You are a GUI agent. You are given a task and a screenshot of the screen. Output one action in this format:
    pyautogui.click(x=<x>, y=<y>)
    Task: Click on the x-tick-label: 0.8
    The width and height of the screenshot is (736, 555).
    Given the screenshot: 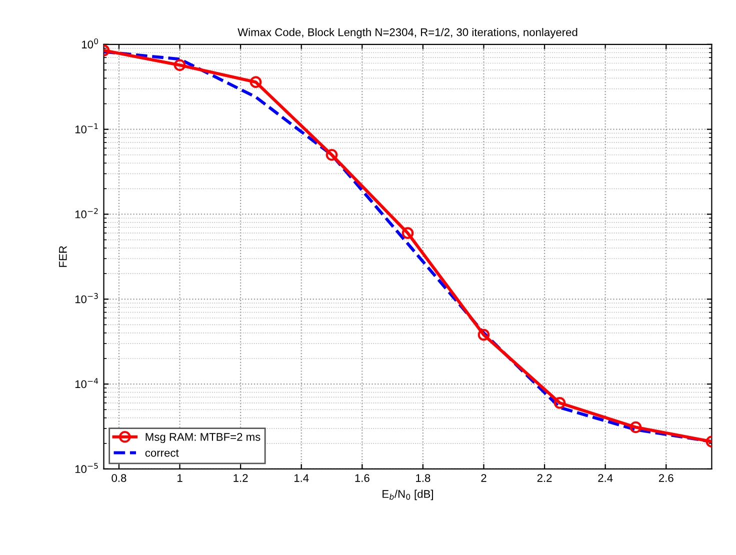 What is the action you would take?
    pyautogui.click(x=119, y=478)
    